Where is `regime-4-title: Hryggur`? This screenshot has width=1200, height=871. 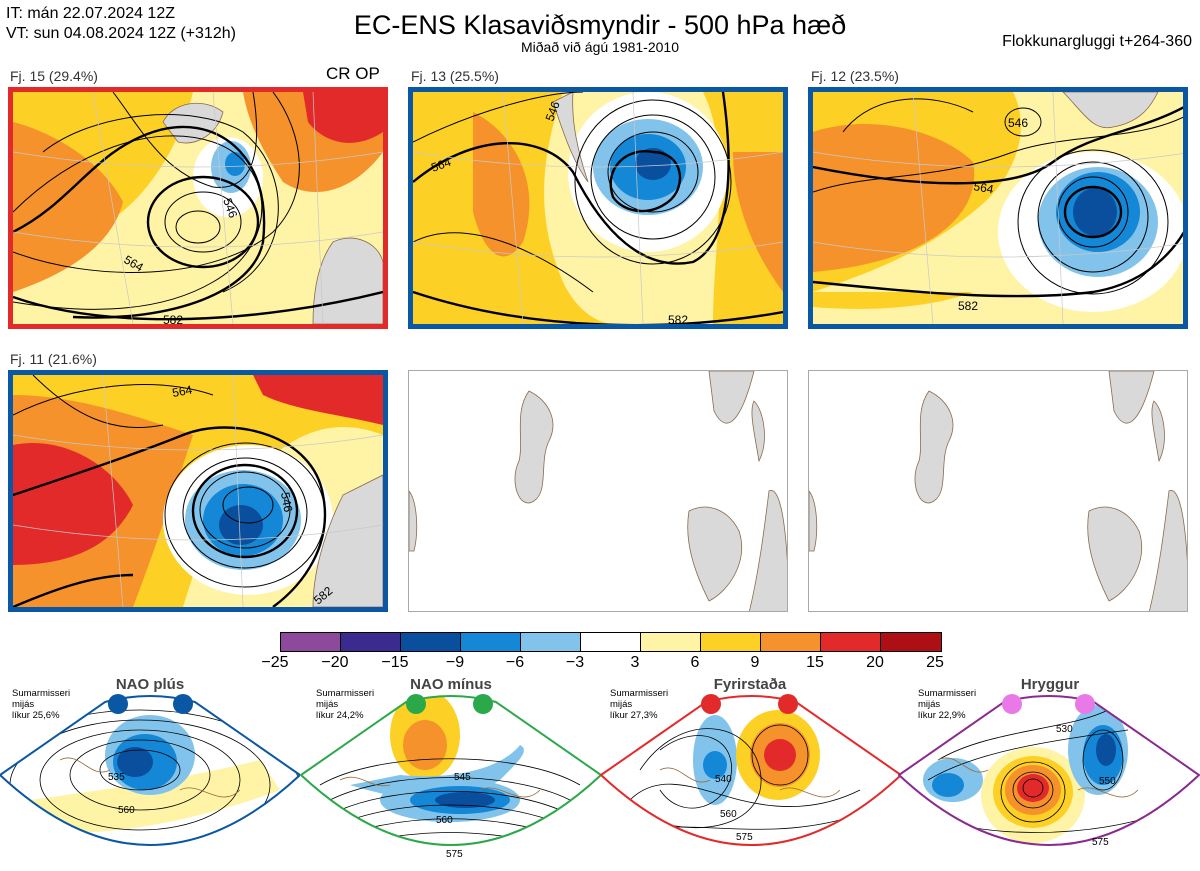 regime-4-title: Hryggur is located at coordinates (1050, 684).